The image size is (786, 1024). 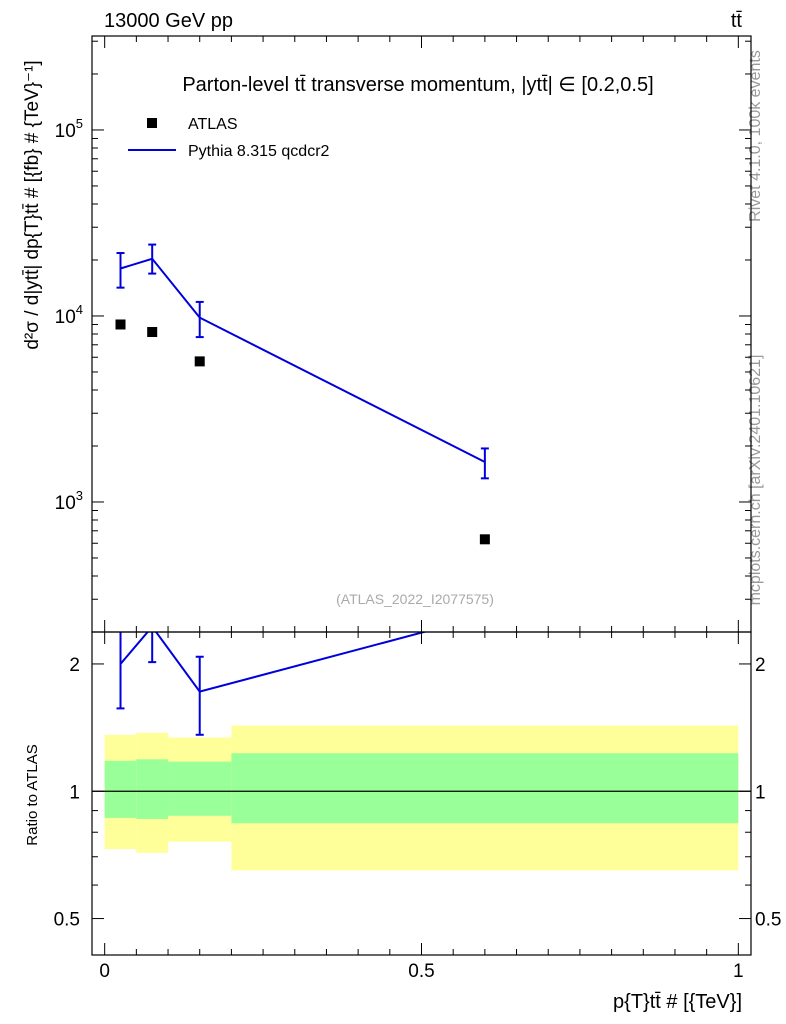 What do you see at coordinates (755, 480) in the screenshot?
I see `mcplots-label: mcplots.cern.ch [arXiv:2401.10621]` at bounding box center [755, 480].